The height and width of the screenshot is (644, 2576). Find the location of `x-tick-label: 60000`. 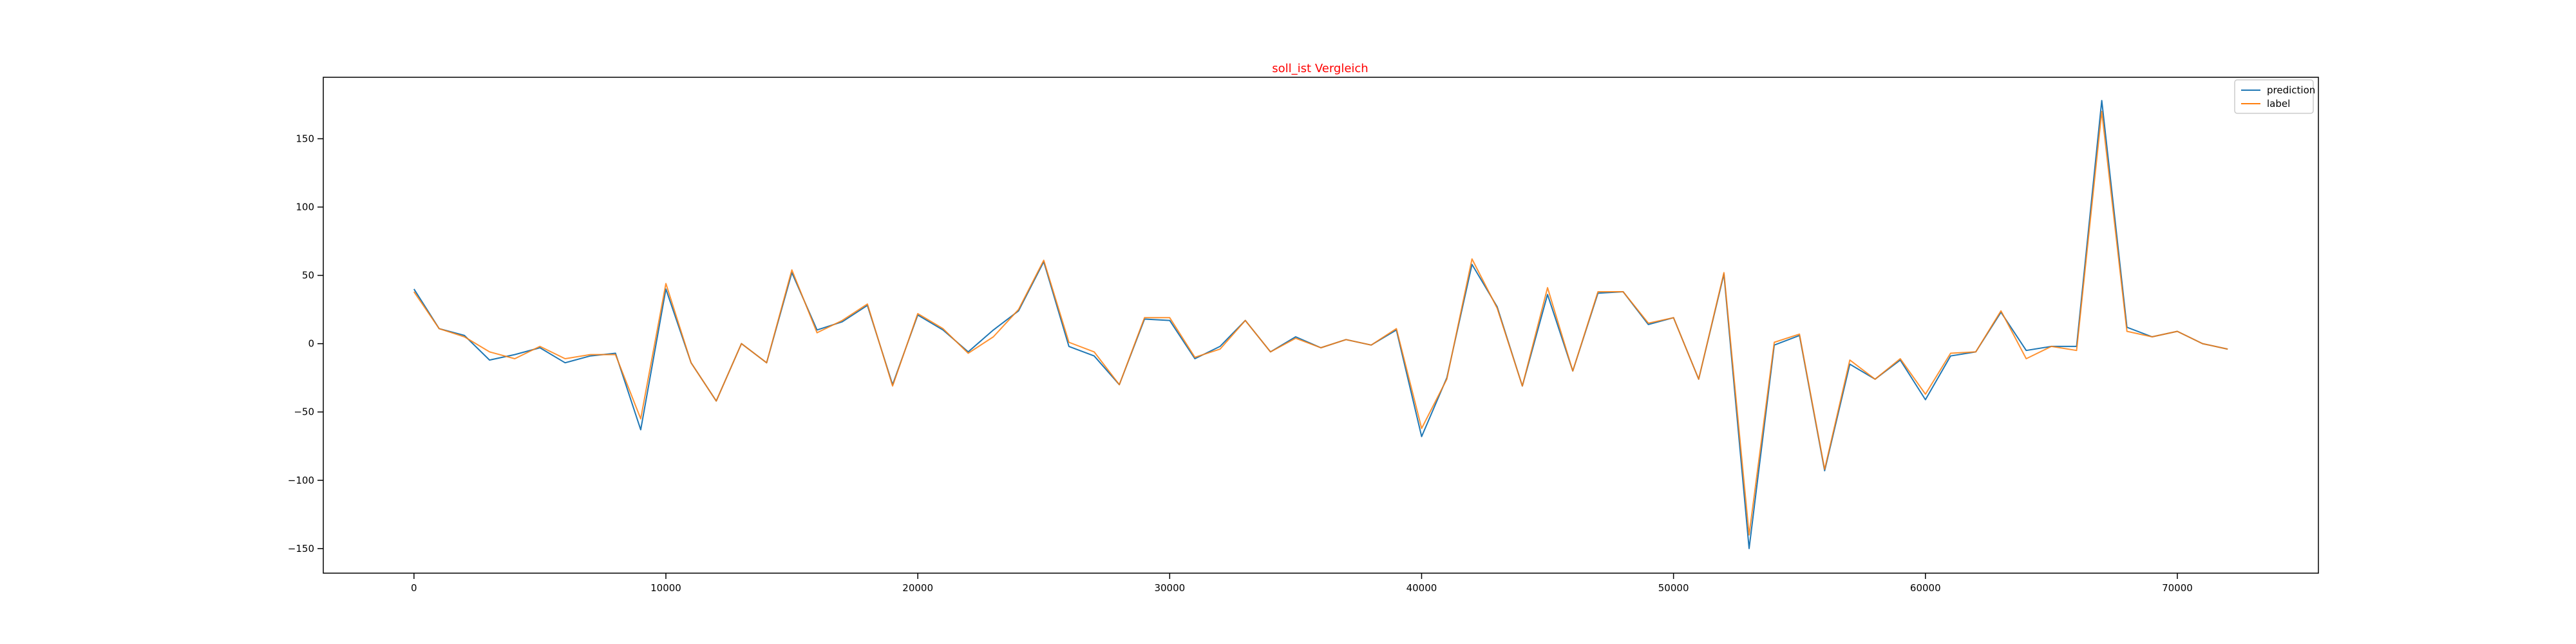

x-tick-label: 60000 is located at coordinates (1925, 588).